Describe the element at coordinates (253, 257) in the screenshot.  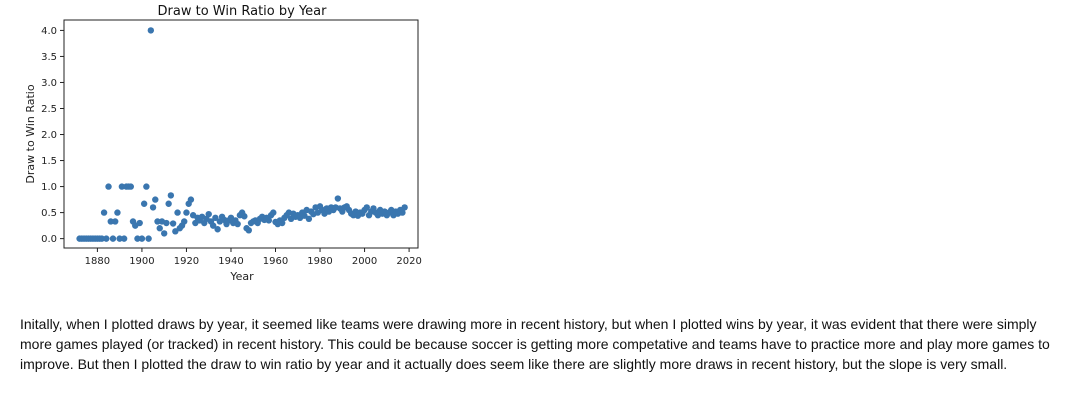
I see `x-ticks: 1880 1900 1920 1940 1960 1980 2000 2020` at that location.